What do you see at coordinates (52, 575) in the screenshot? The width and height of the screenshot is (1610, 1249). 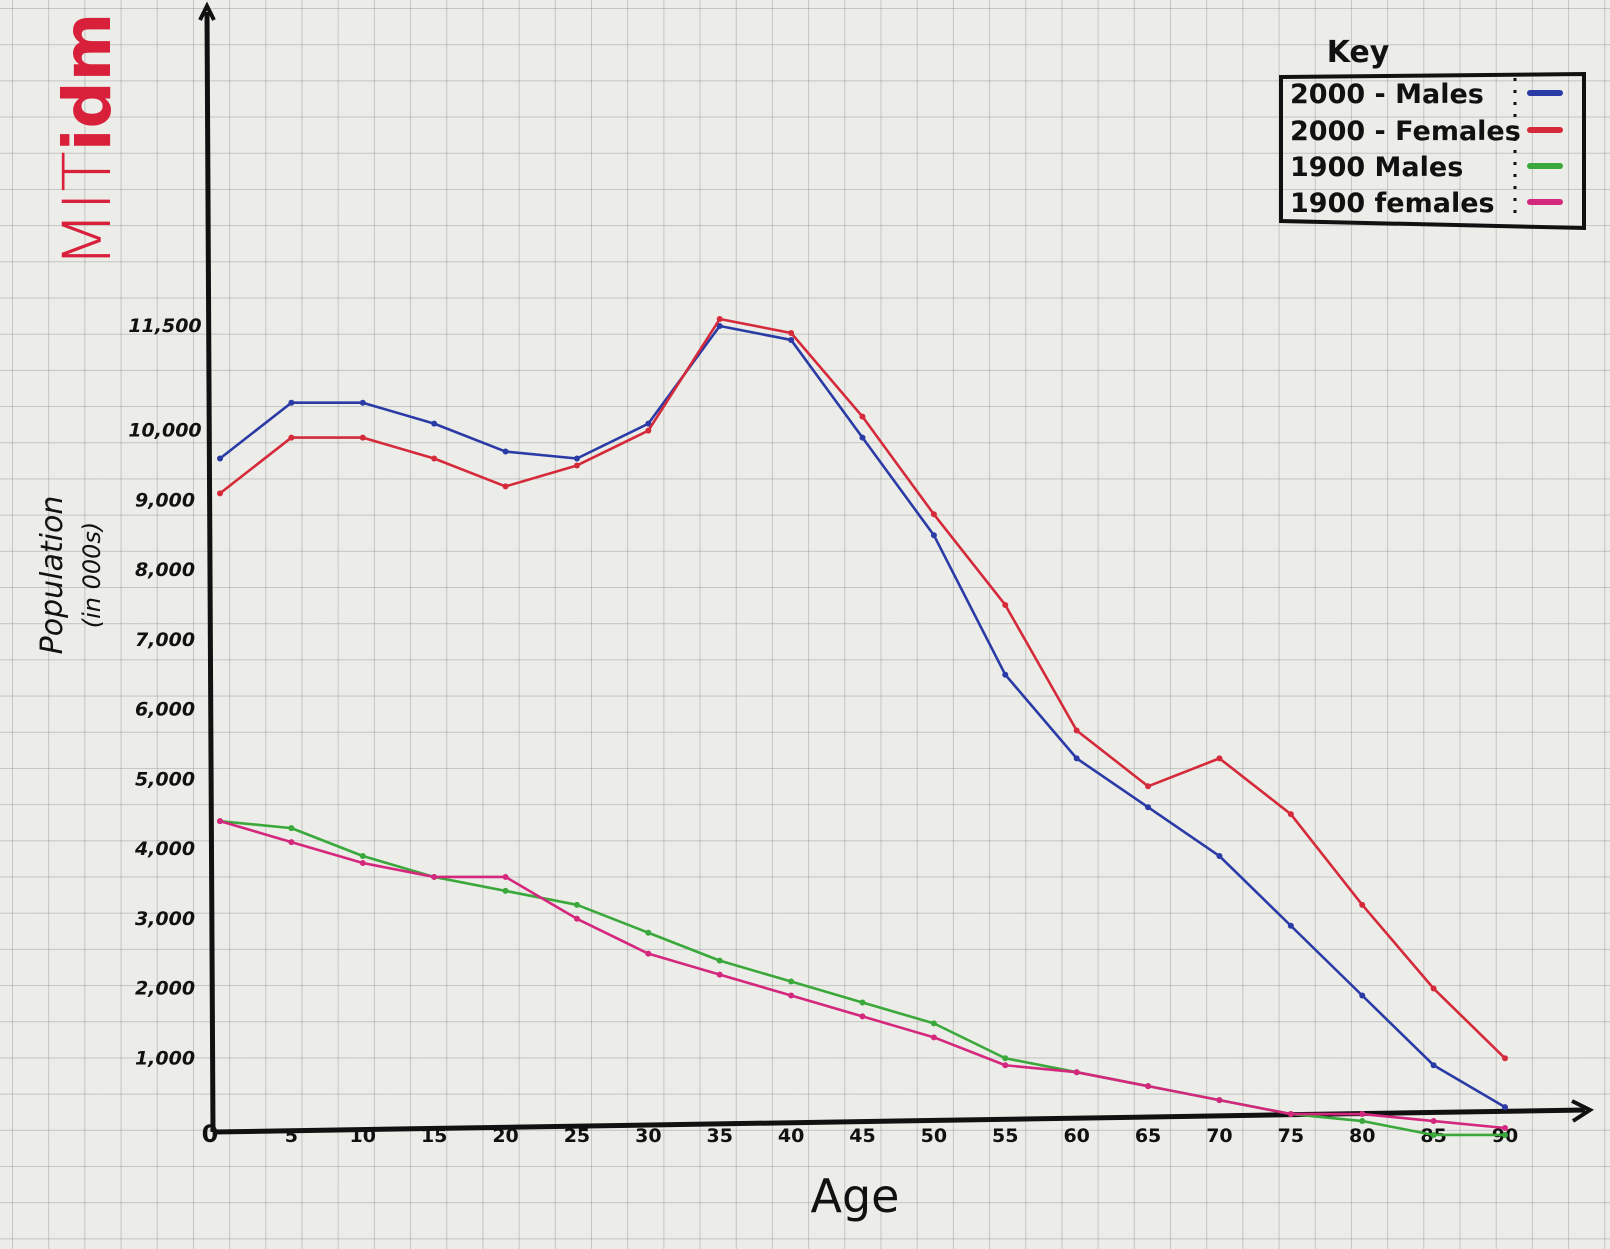 I see `y-axis-title-main: Population` at bounding box center [52, 575].